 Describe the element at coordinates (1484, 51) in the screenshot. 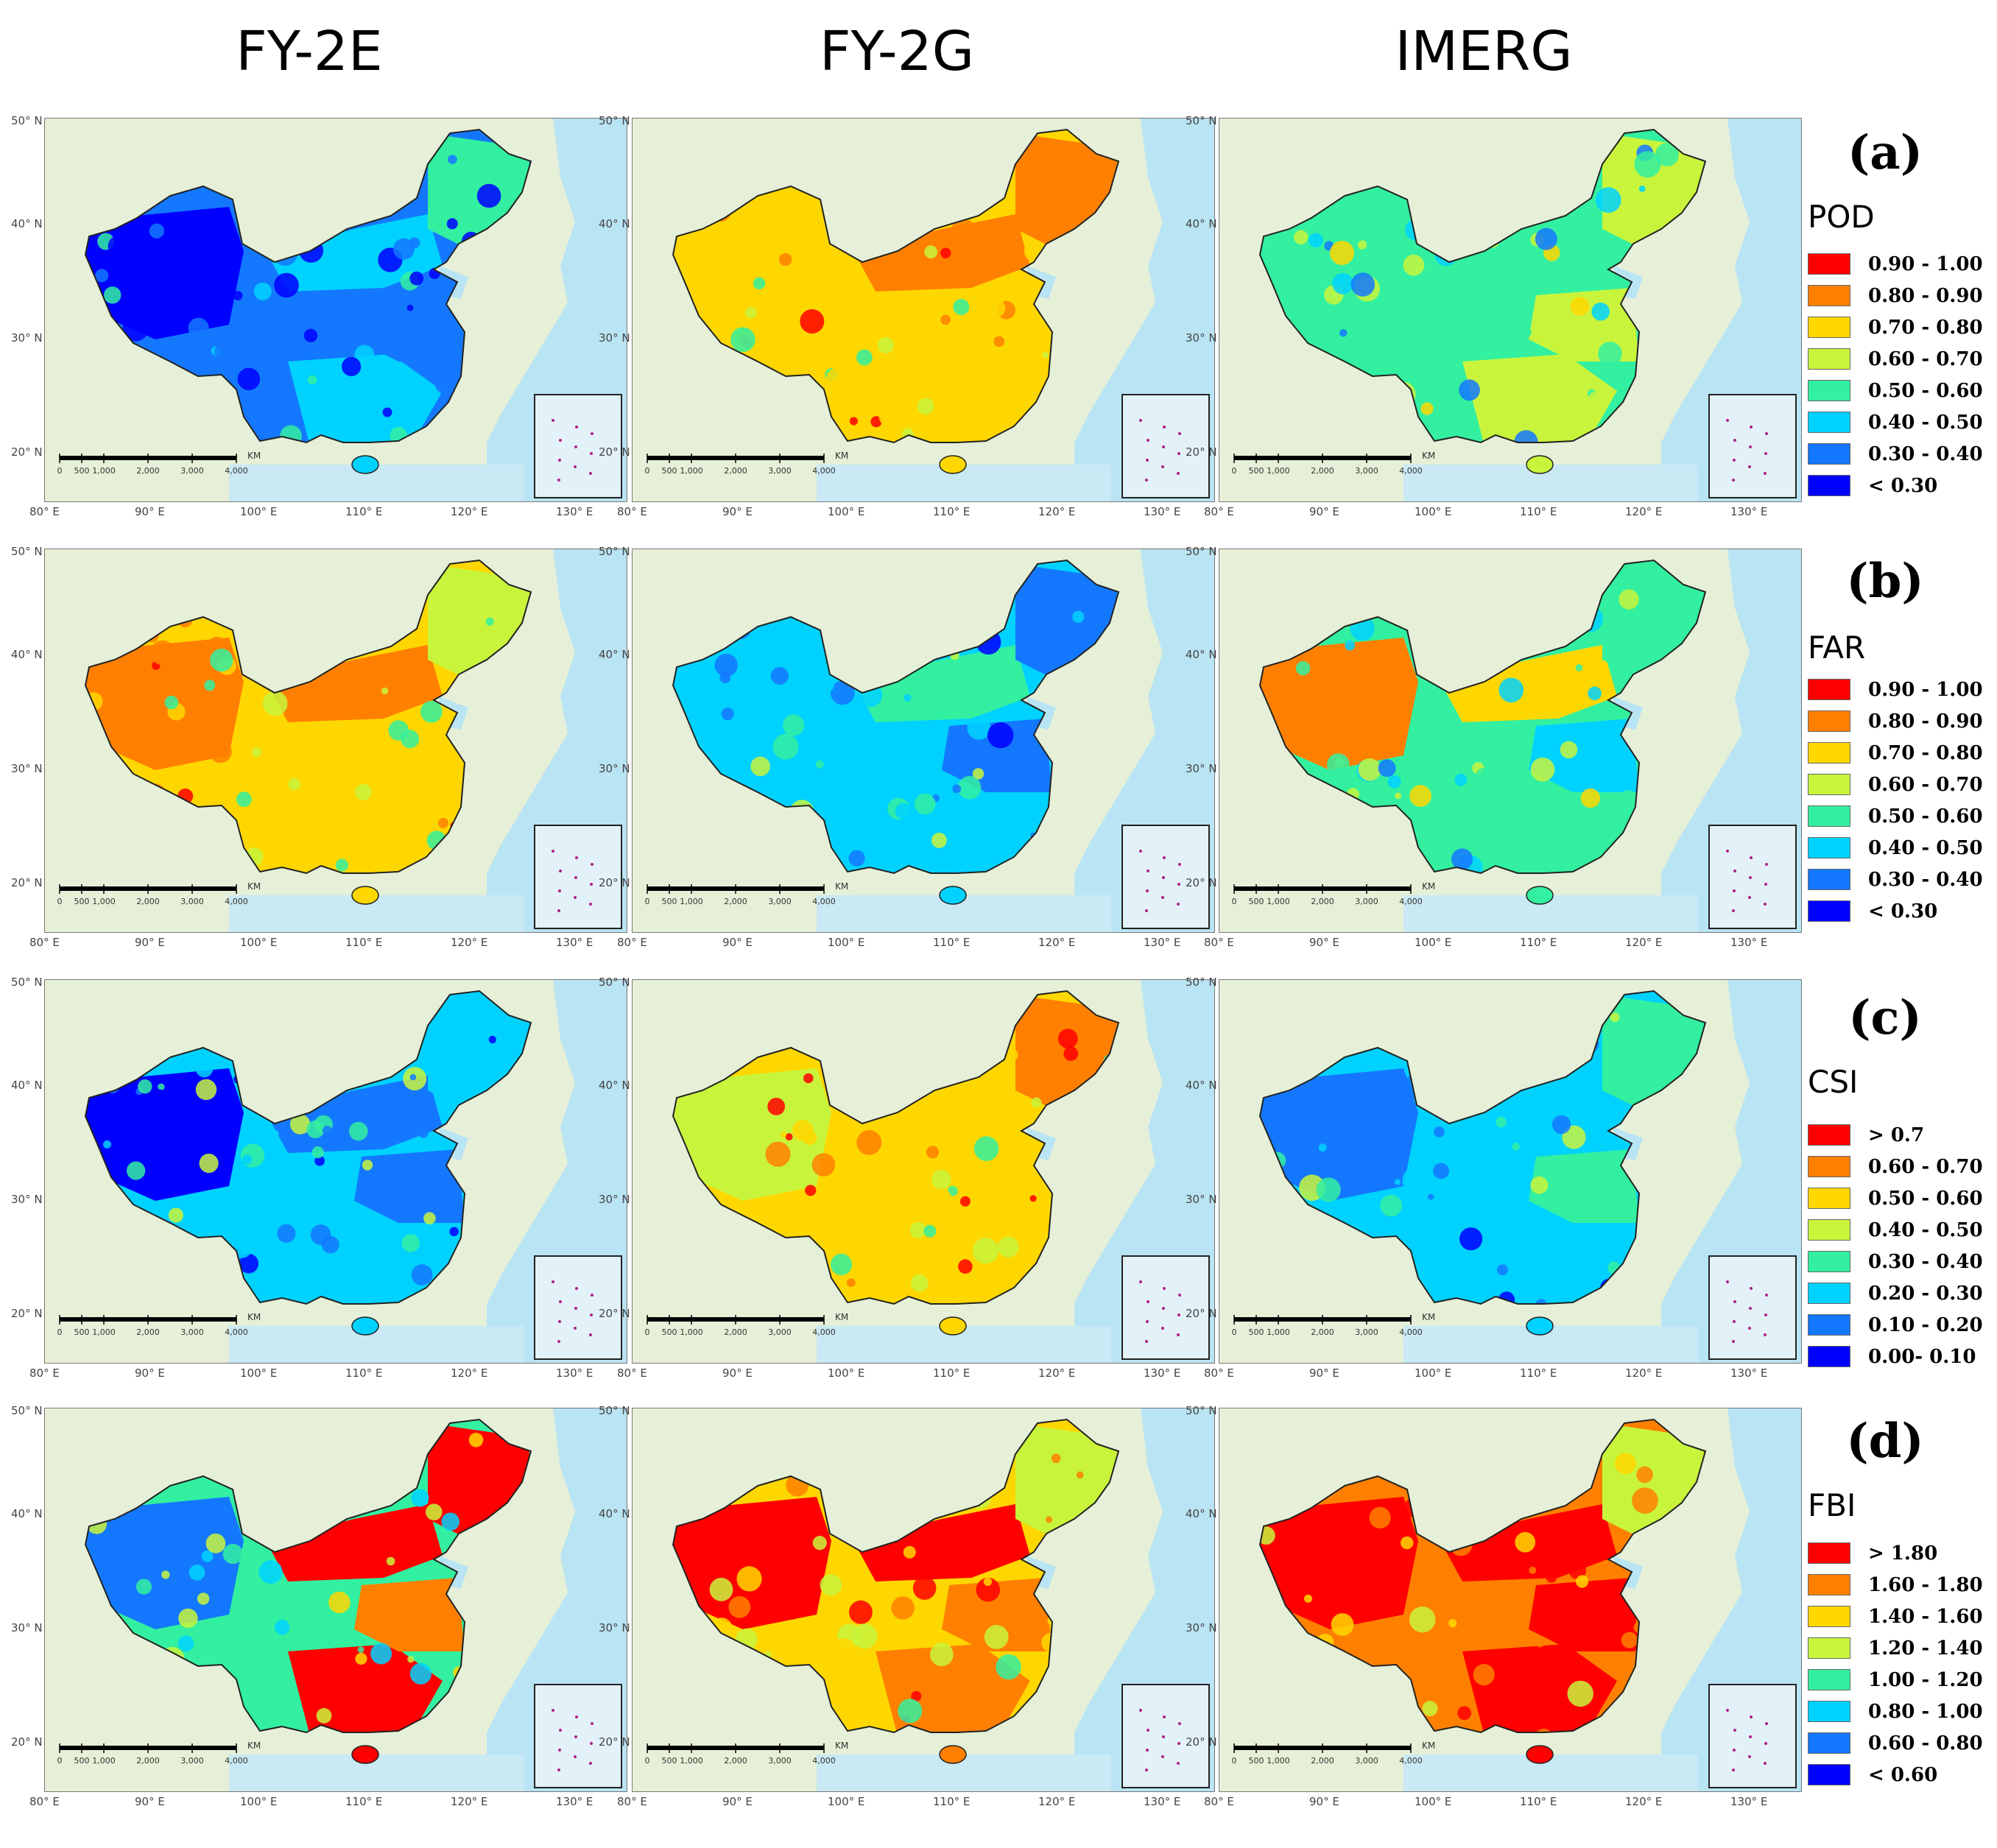

I see `column-title-imerg: IMERG` at that location.